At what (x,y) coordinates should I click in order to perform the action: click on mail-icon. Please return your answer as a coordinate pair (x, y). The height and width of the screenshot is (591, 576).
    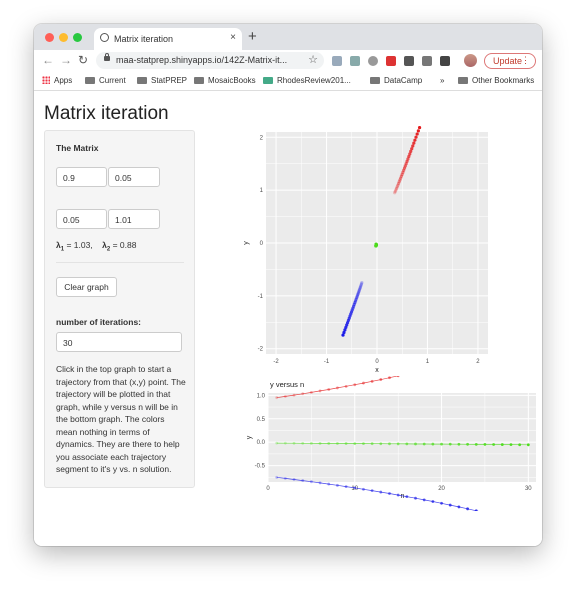
    Looking at the image, I should click on (409, 61).